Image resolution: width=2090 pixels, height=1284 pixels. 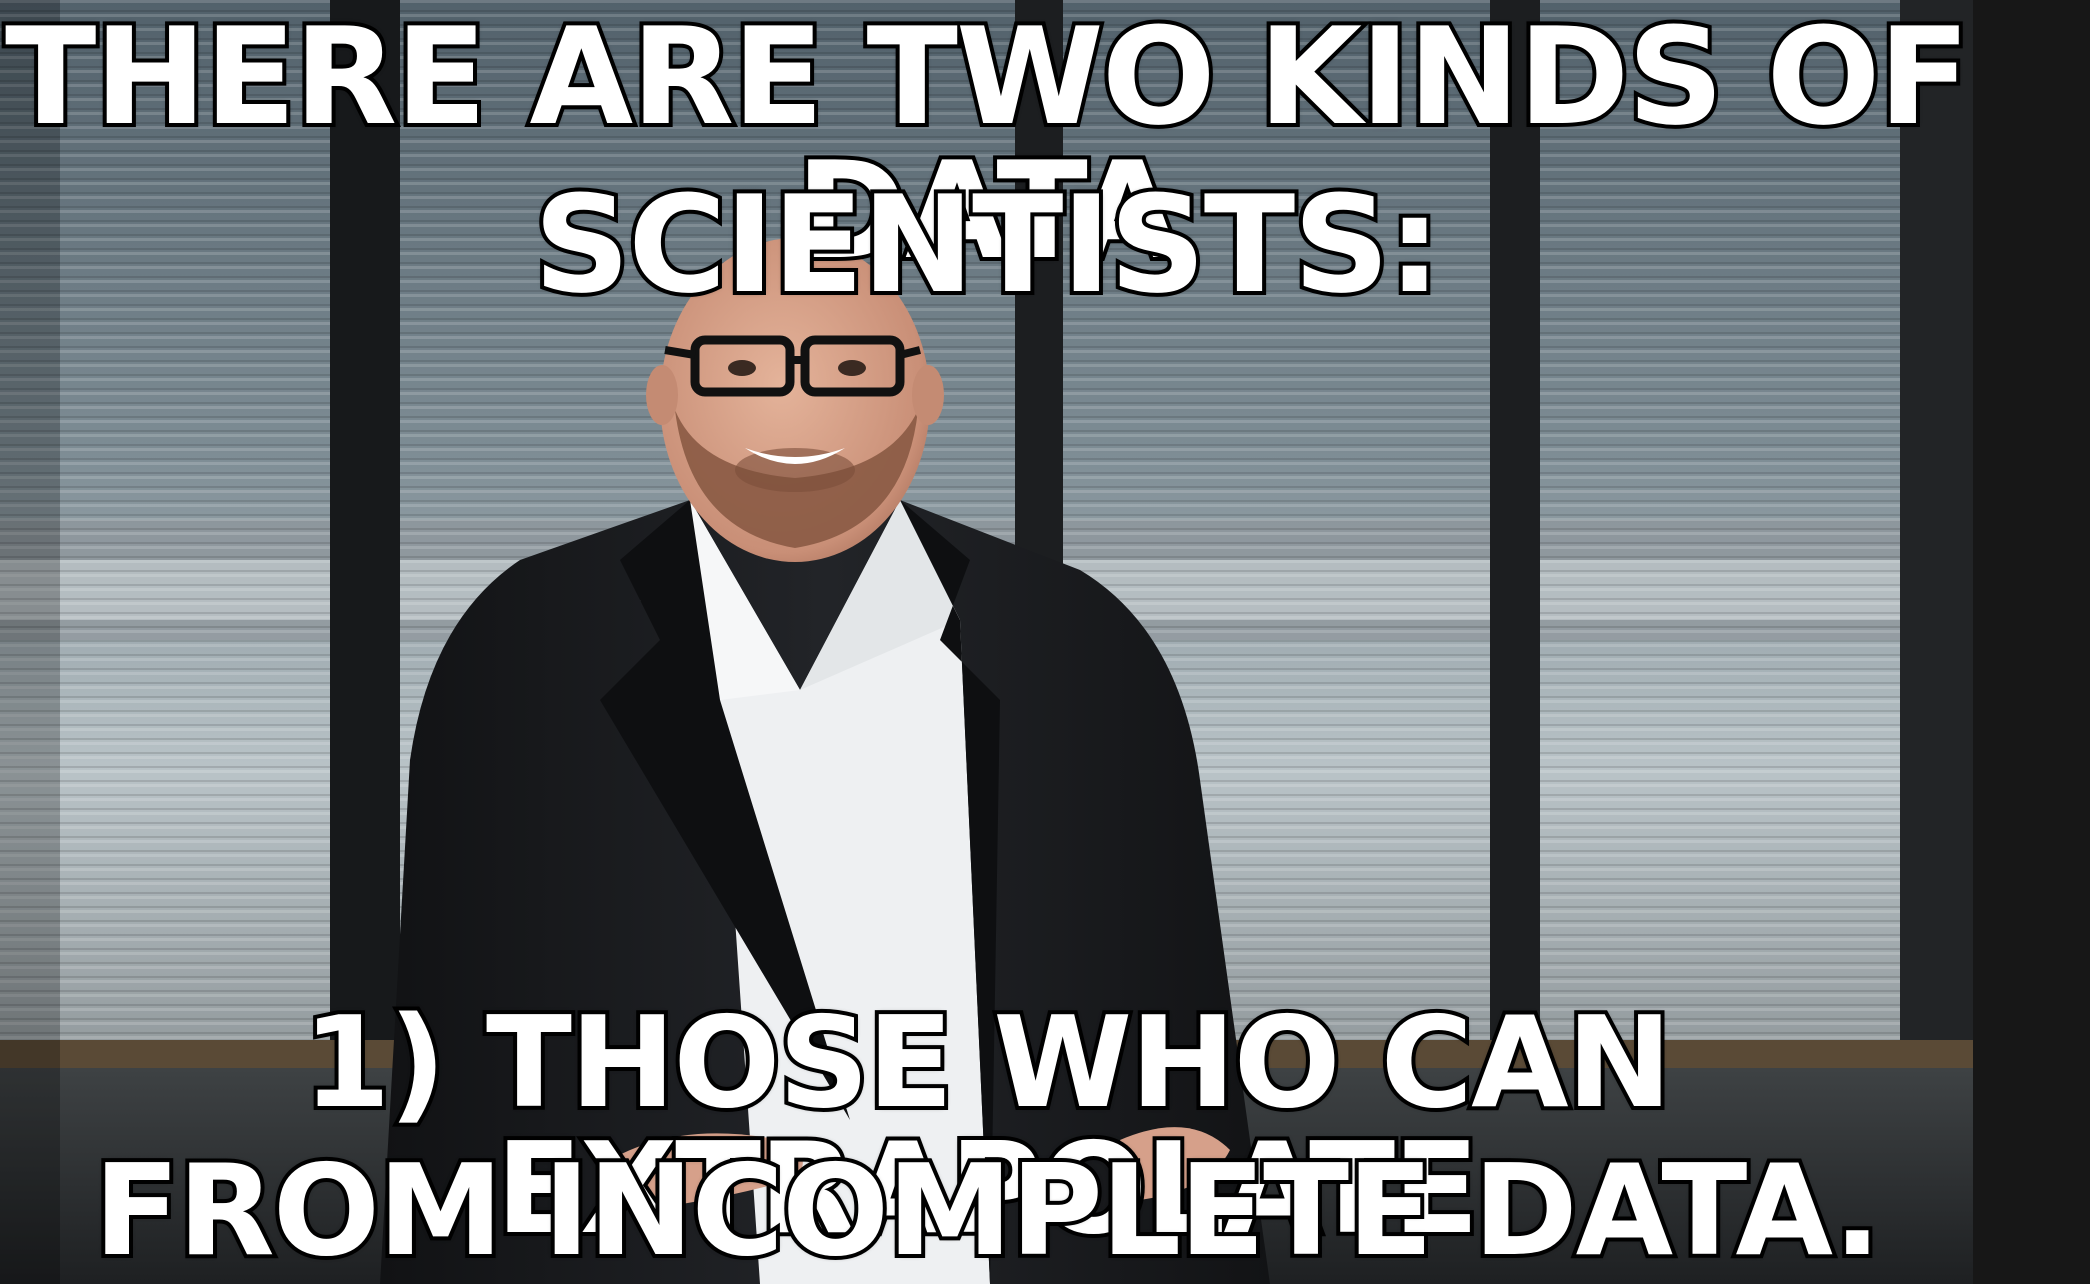 What do you see at coordinates (2031, 642) in the screenshot?
I see `right-border` at bounding box center [2031, 642].